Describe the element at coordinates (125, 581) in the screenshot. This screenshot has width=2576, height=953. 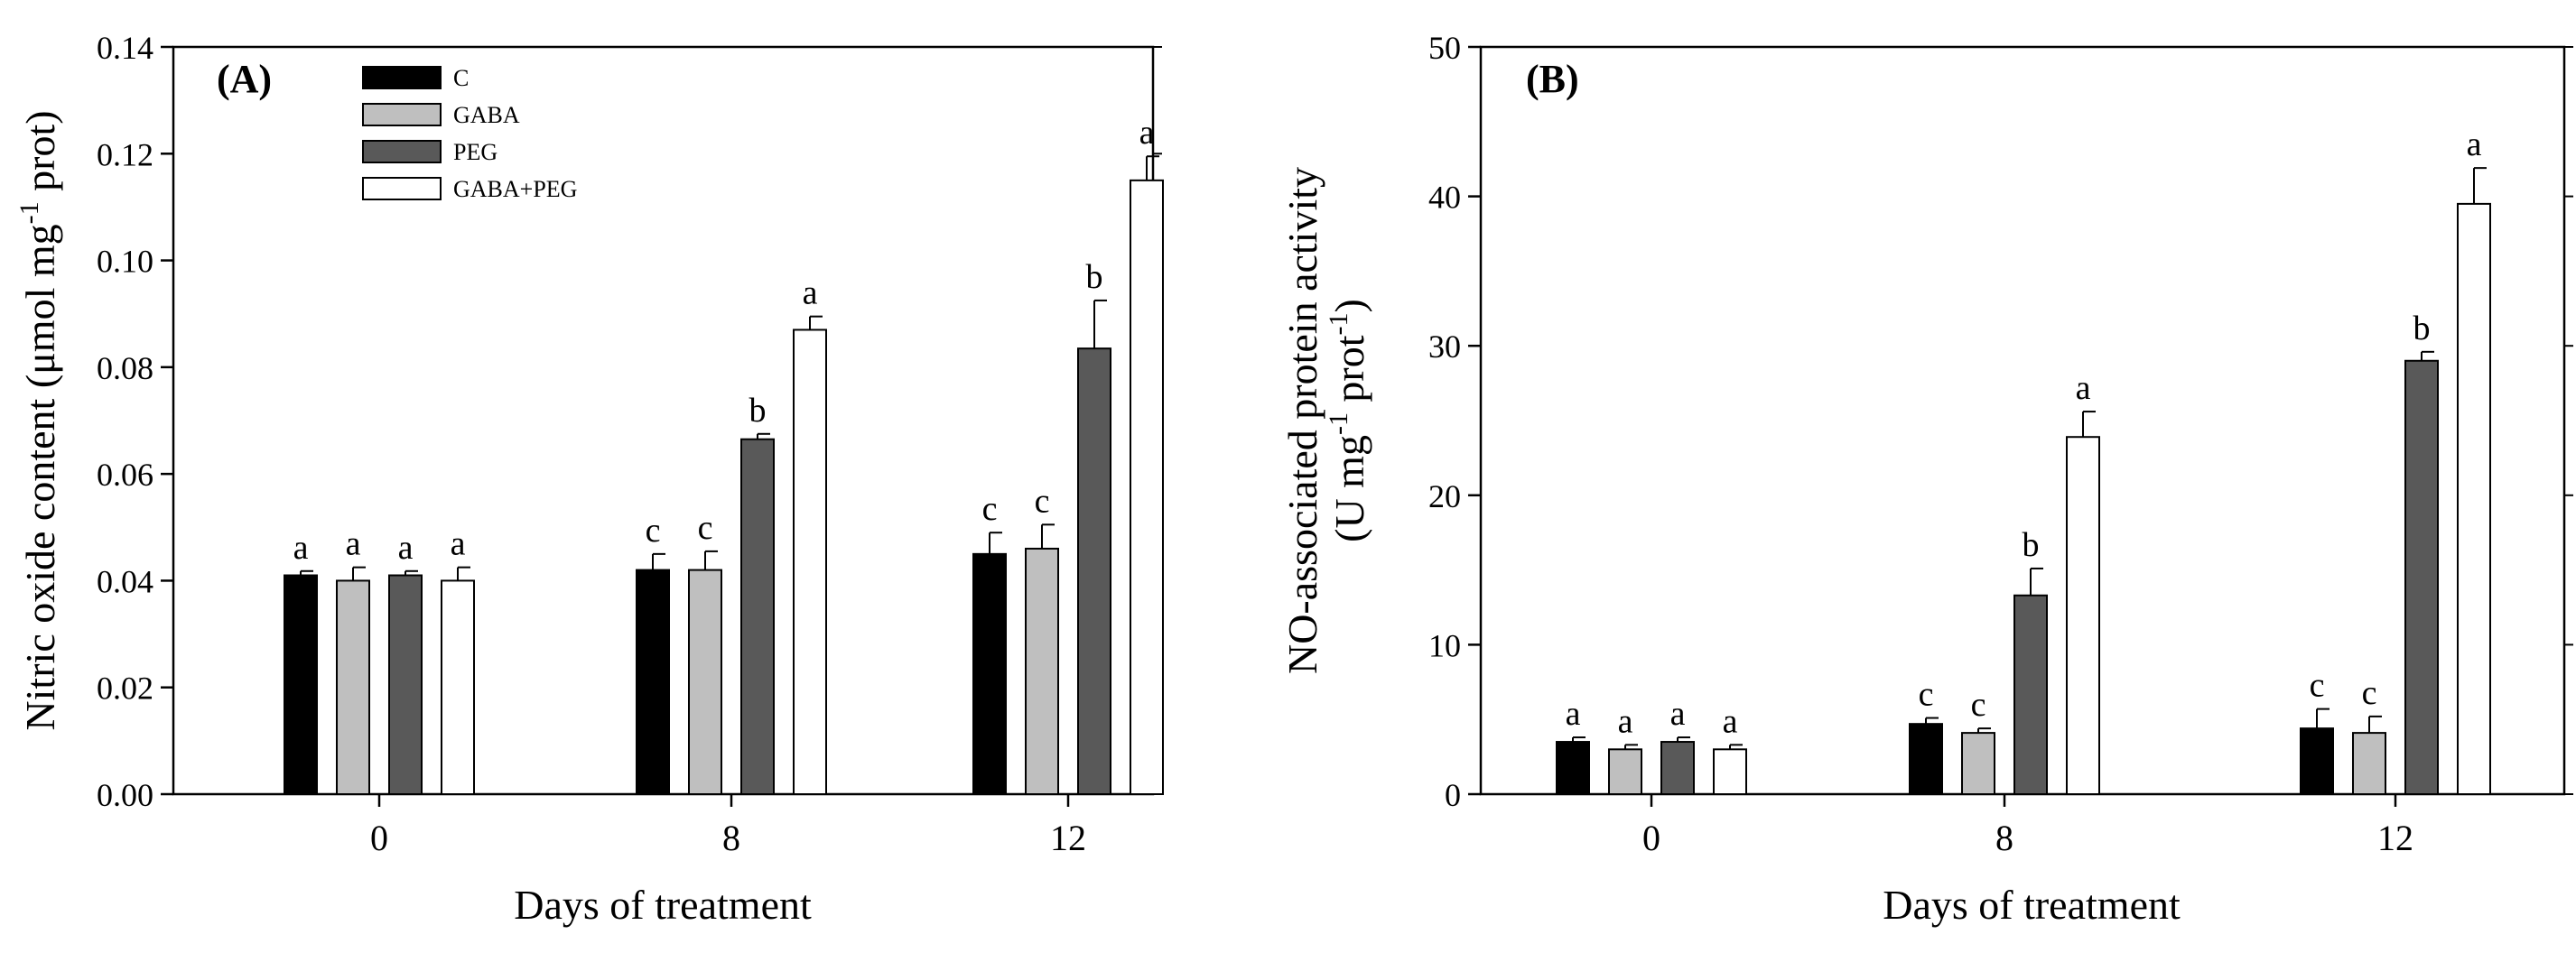
I see `y-tick-label: 0.04` at that location.